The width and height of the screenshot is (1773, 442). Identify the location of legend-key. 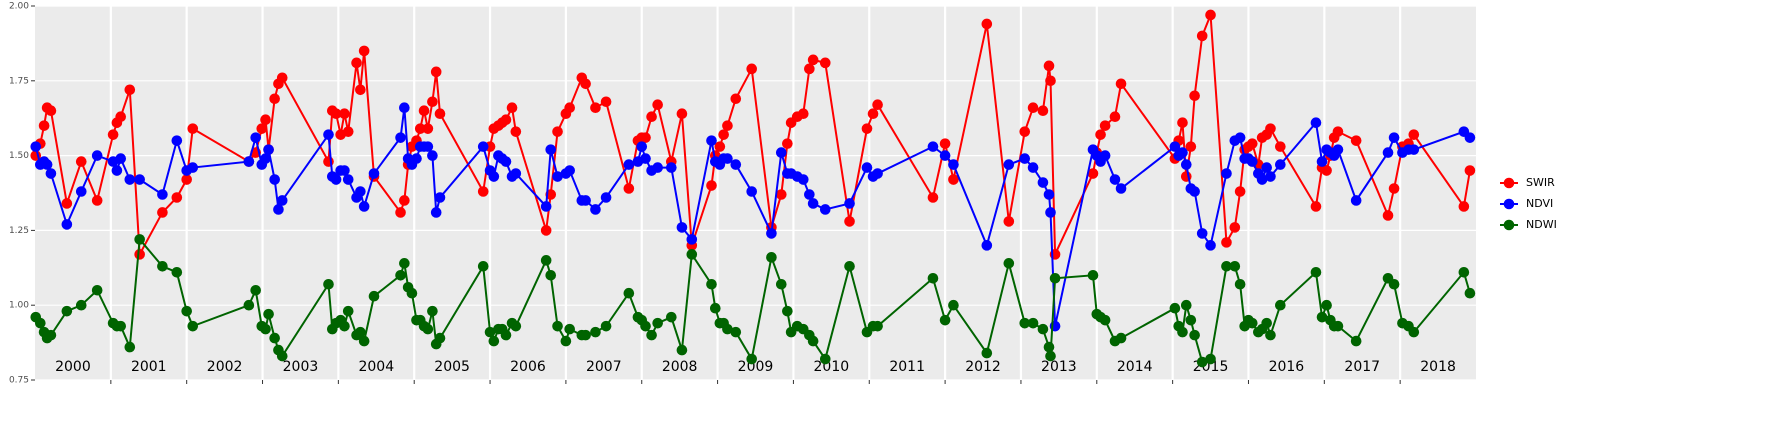
(1509, 183).